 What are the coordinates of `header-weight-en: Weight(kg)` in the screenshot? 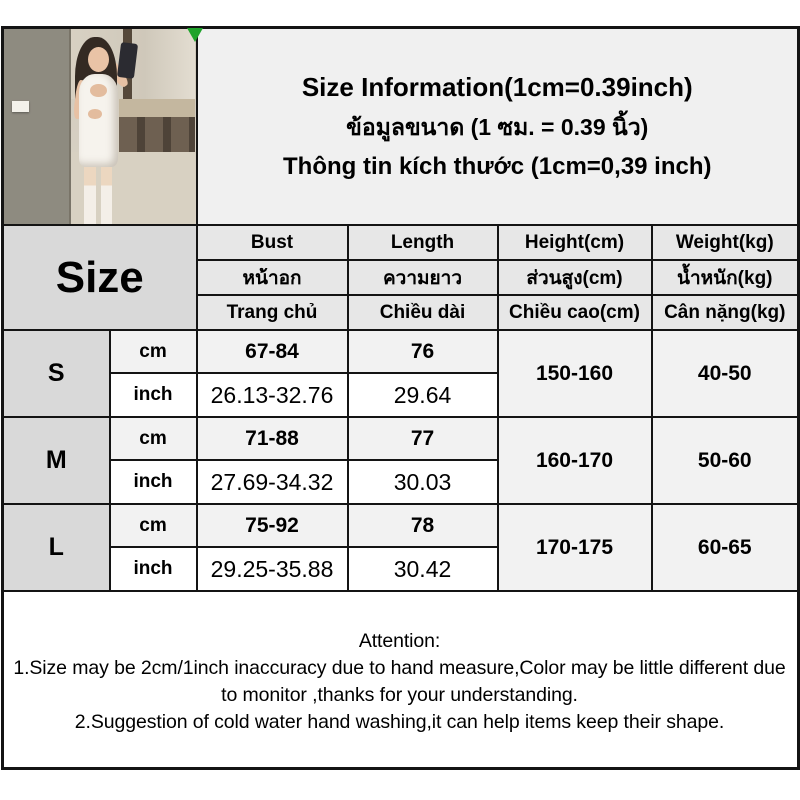 It's located at (725, 242).